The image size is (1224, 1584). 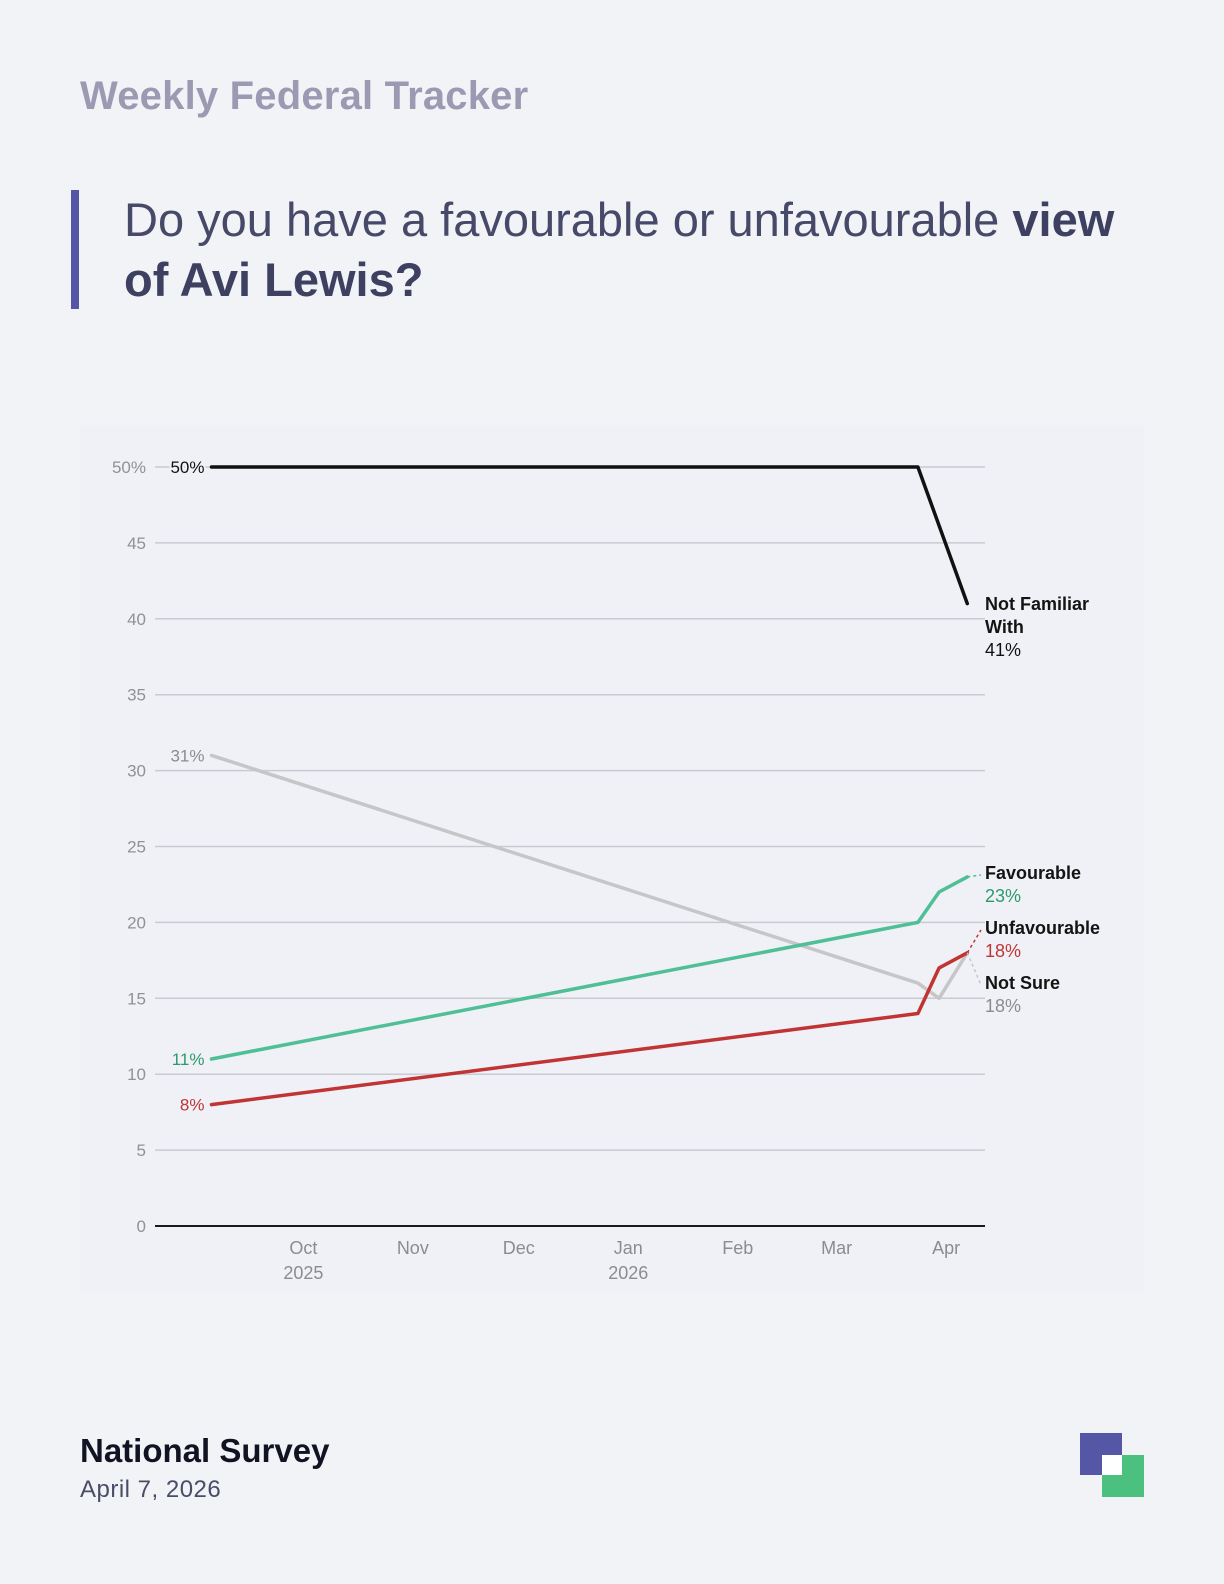 What do you see at coordinates (974, 969) in the screenshot?
I see `leader-line-not-sure` at bounding box center [974, 969].